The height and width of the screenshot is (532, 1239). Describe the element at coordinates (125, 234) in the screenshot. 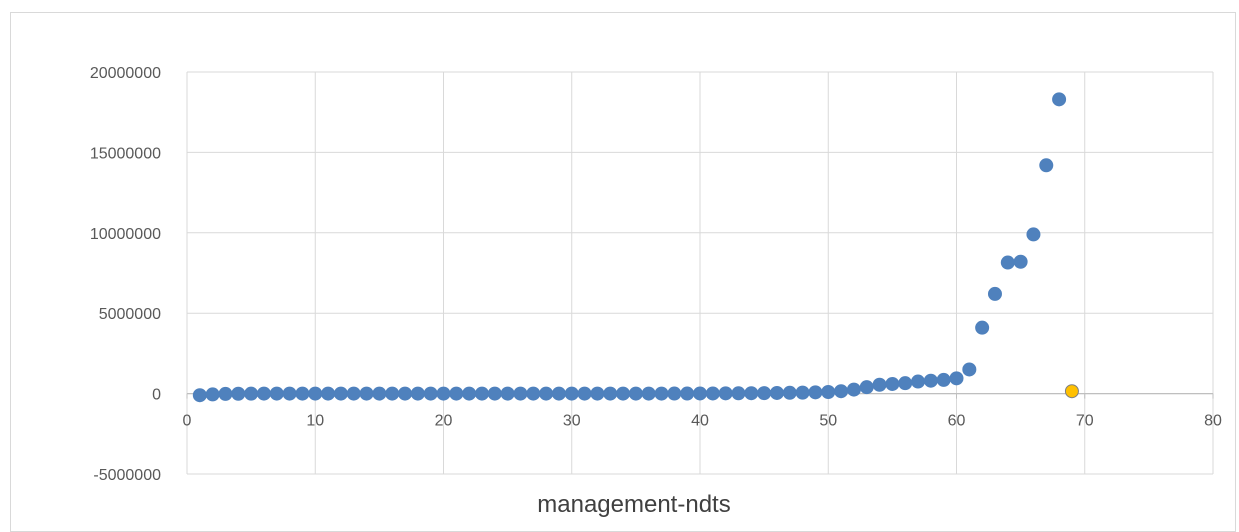

I see `y-tick-label: 10000000` at that location.